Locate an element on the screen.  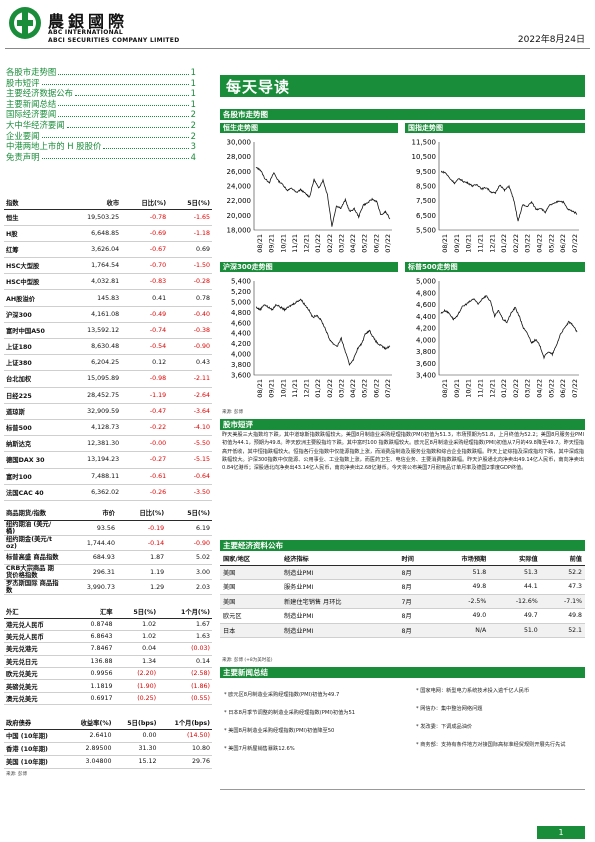
table-cell: HSC中型股 is located at coordinates (23, 283).